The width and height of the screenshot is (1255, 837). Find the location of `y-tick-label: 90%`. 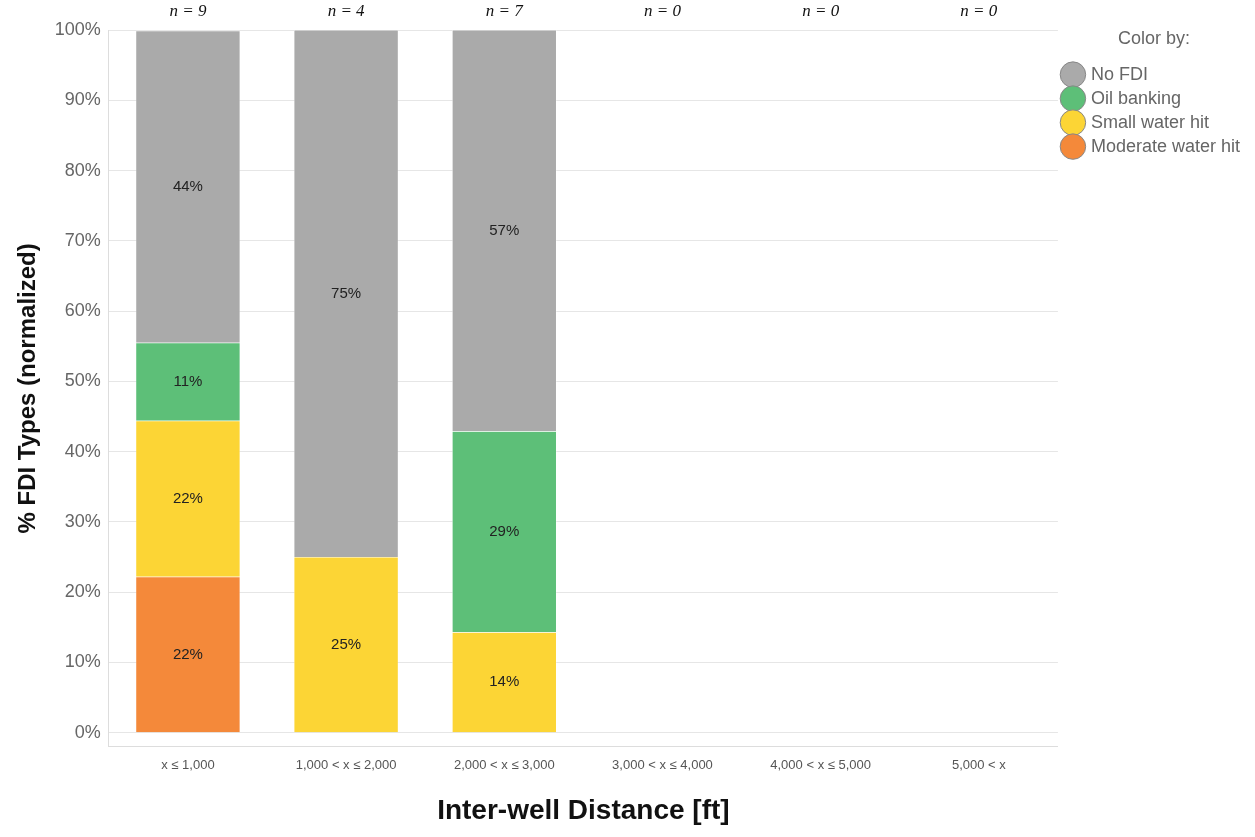

y-tick-label: 90% is located at coordinates (82, 99).